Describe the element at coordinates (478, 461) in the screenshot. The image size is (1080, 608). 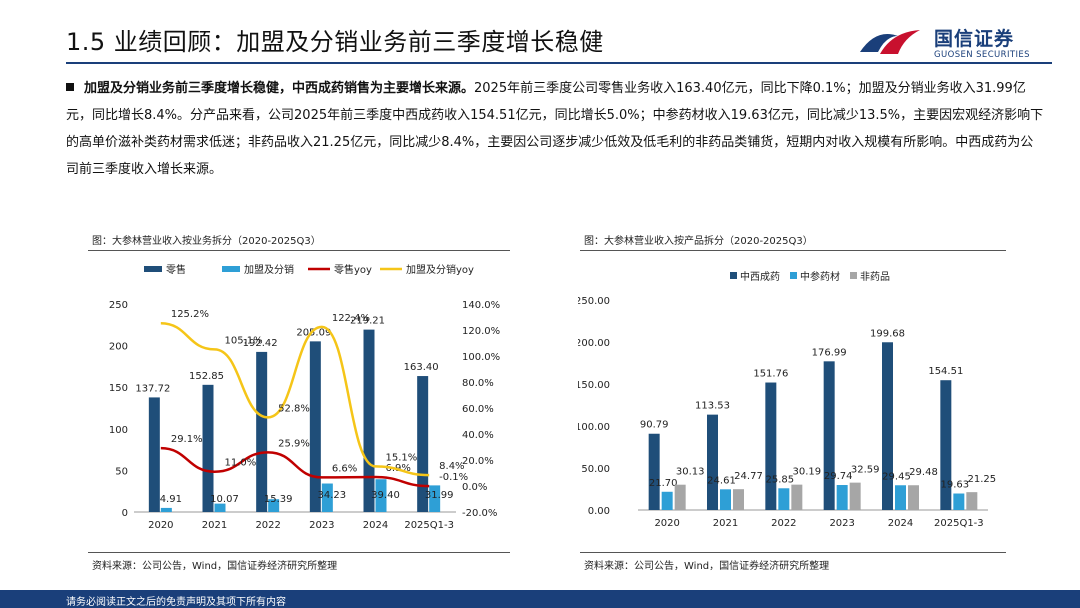
I see `chart1-y-tick-right: 20.0%` at that location.